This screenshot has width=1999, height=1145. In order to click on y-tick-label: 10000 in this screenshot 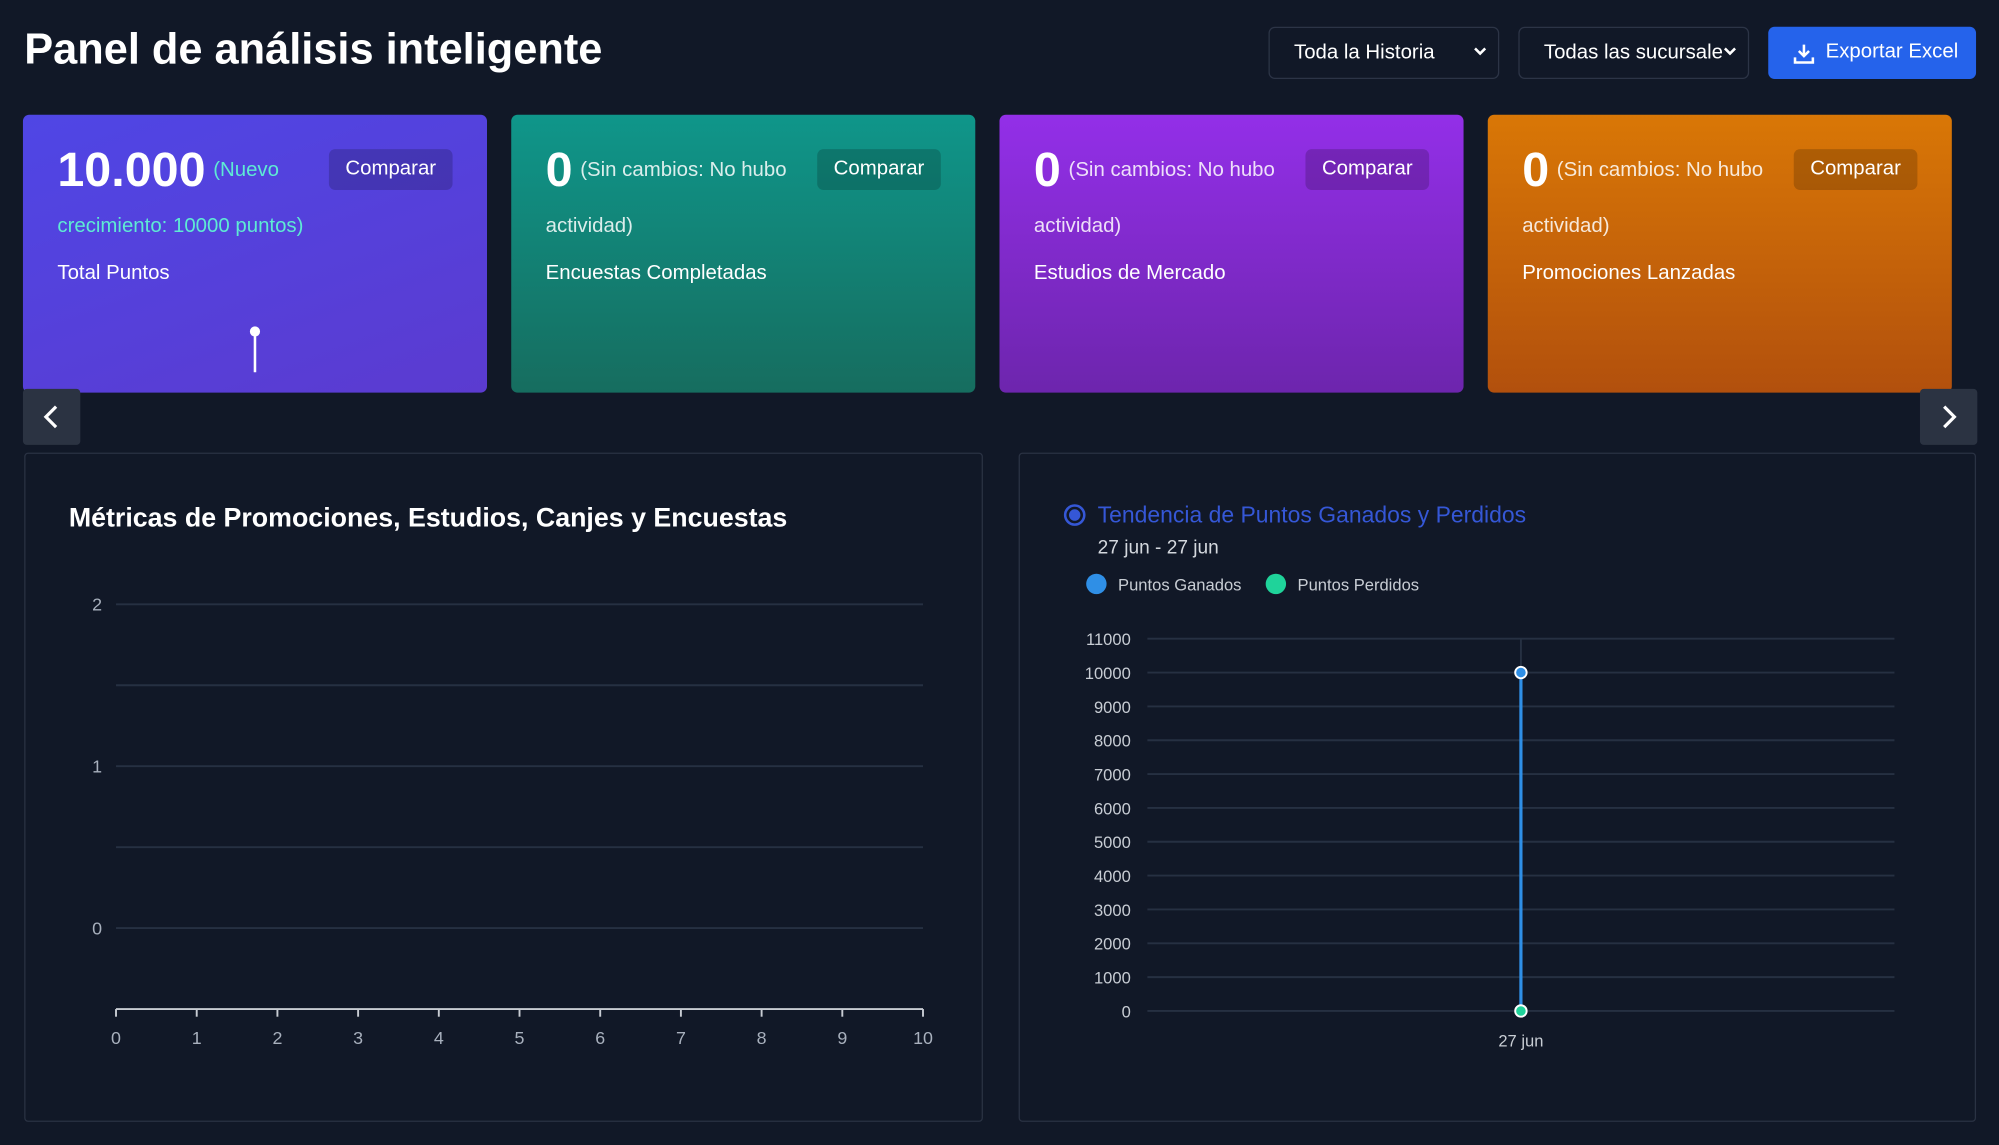, I will do `click(1108, 673)`.